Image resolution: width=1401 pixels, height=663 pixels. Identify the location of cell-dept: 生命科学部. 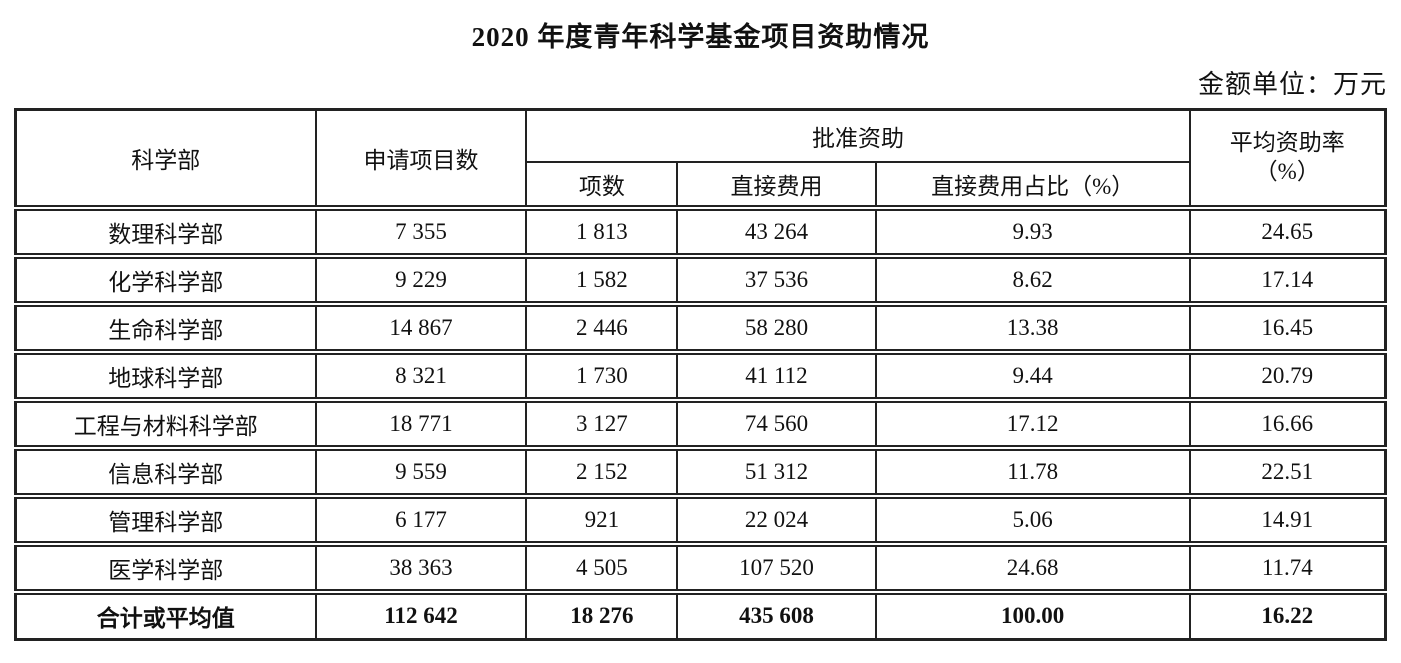
(165, 326).